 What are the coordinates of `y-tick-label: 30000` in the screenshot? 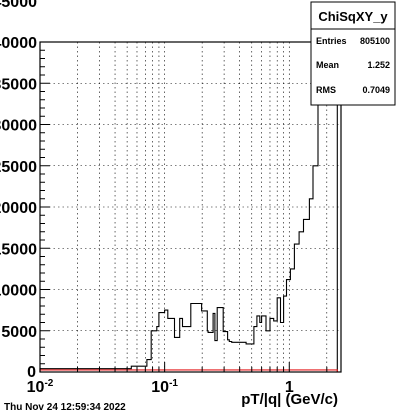 It's located at (18, 126).